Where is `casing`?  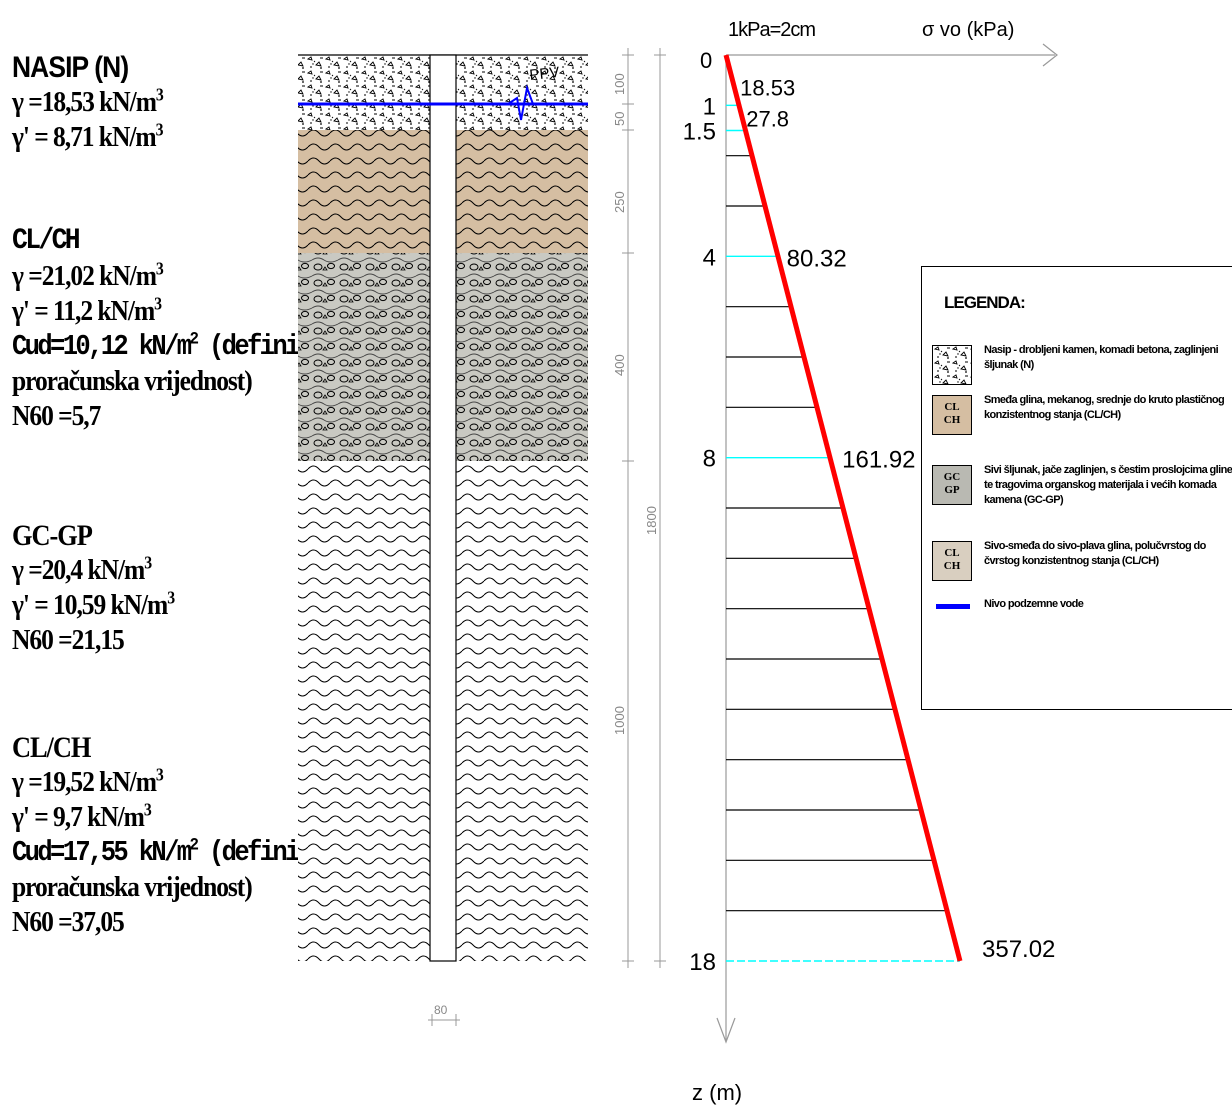 casing is located at coordinates (443, 508).